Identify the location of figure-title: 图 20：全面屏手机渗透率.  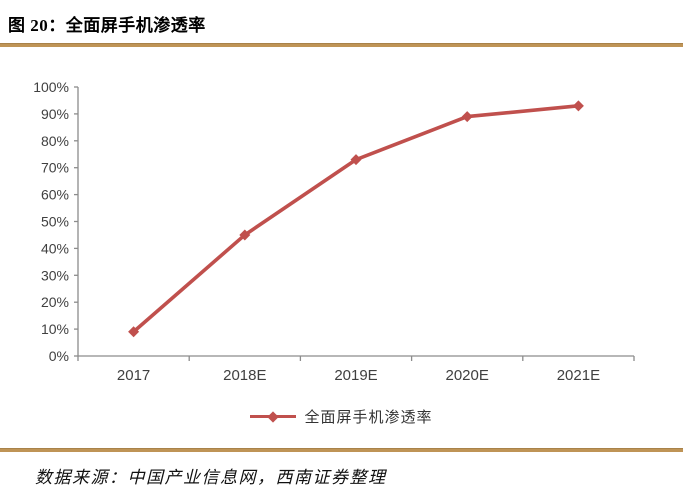
(107, 25).